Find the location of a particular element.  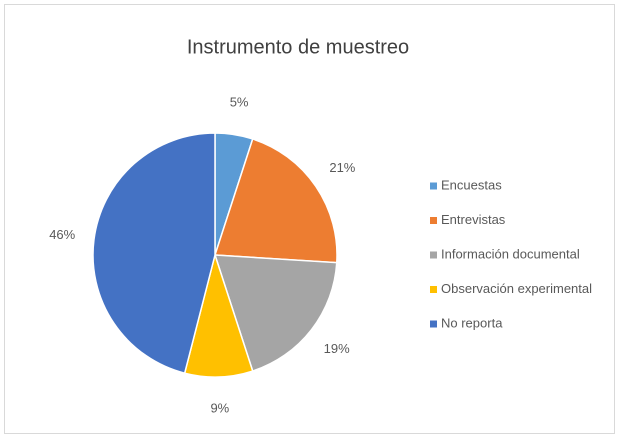

chart-title: Instrumento de muestreo is located at coordinates (298, 47).